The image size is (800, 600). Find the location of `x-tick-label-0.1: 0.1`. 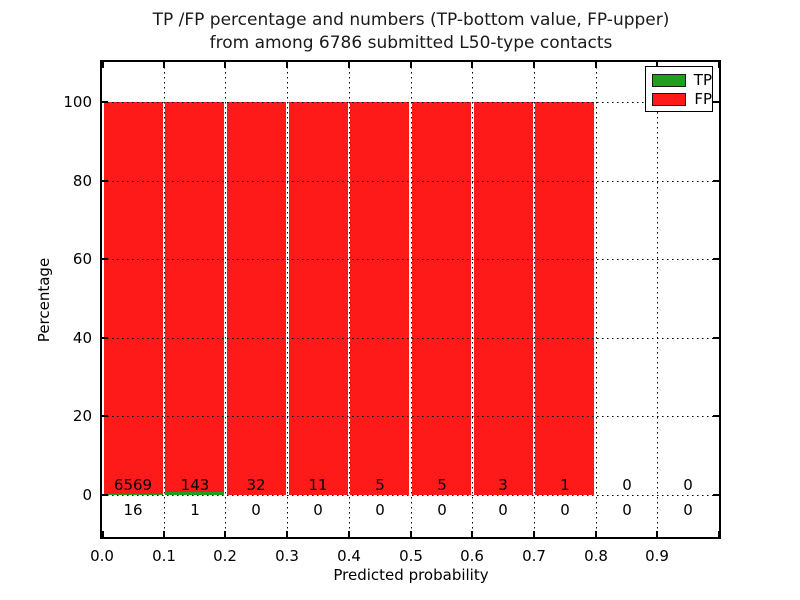

x-tick-label-0.1: 0.1 is located at coordinates (164, 556).